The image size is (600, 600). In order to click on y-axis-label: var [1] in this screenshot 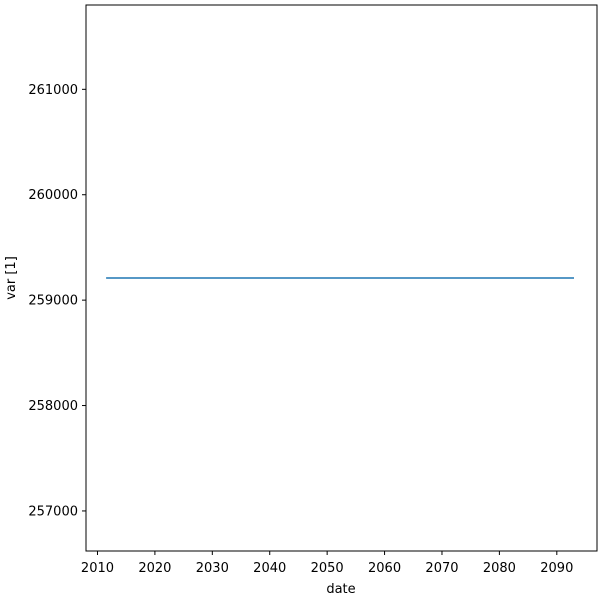, I will do `click(11, 278)`.